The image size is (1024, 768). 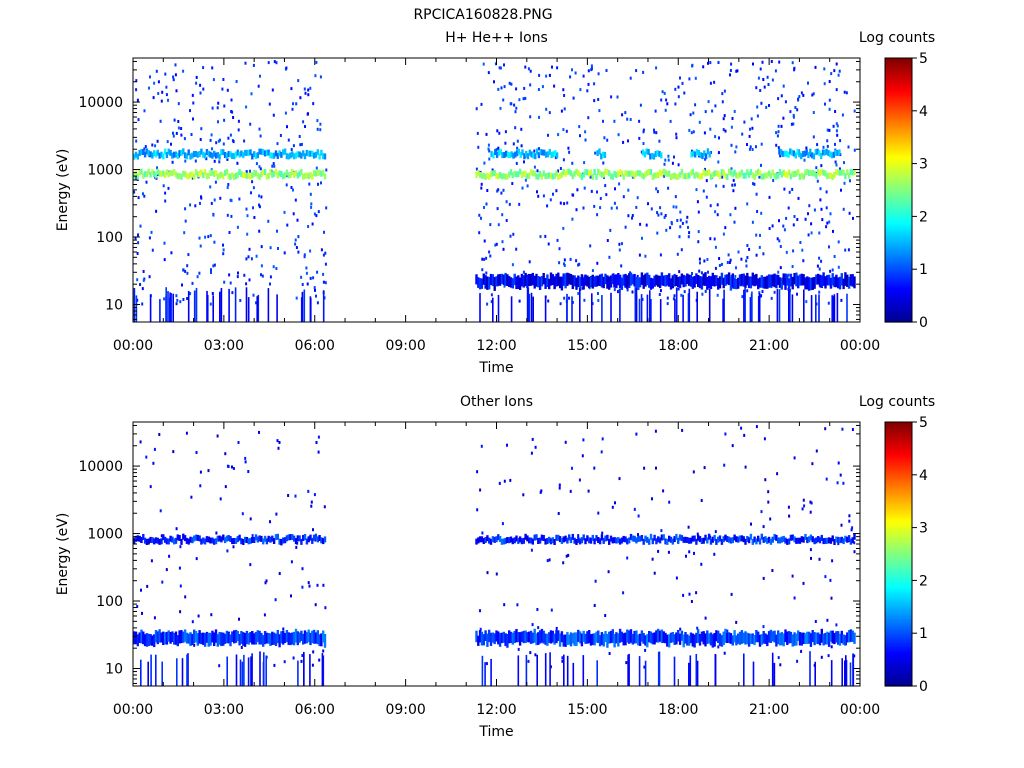 What do you see at coordinates (860, 710) in the screenshot?
I see `x-tick-label: 00:00` at bounding box center [860, 710].